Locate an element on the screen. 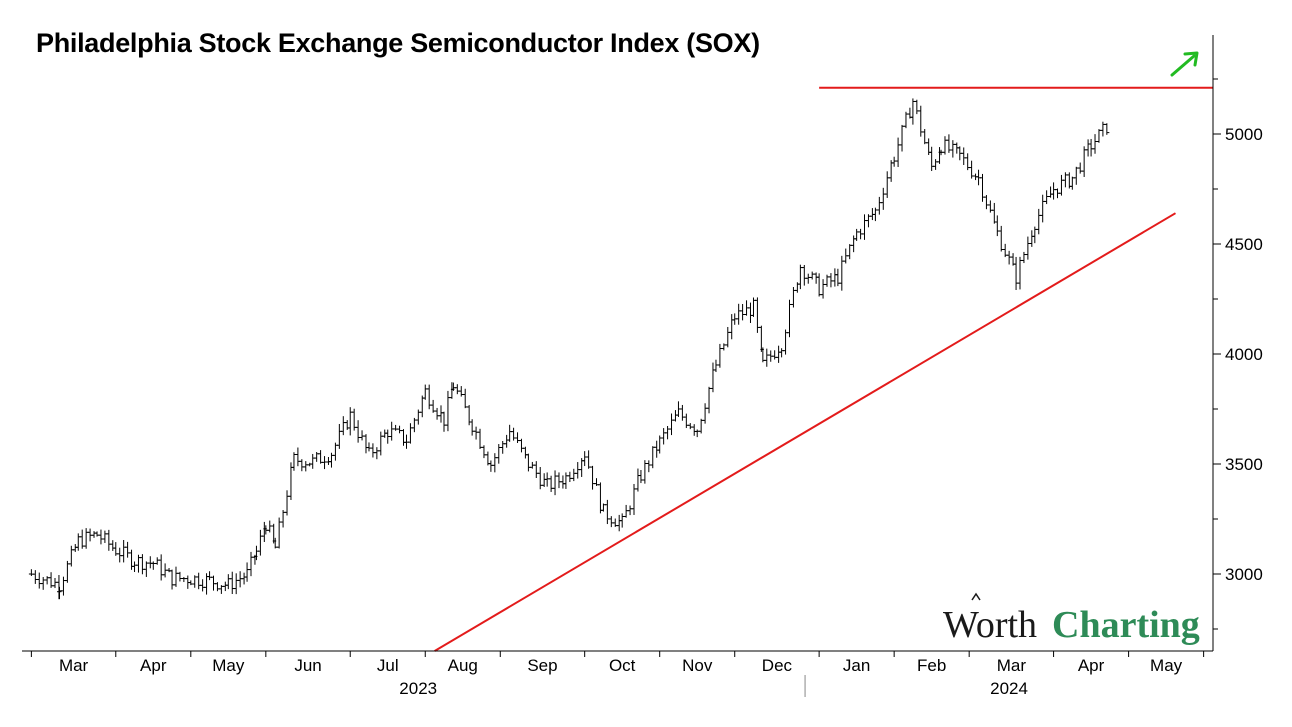 This screenshot has height=727, width=1292. x-tick-label: Jun is located at coordinates (307, 665).